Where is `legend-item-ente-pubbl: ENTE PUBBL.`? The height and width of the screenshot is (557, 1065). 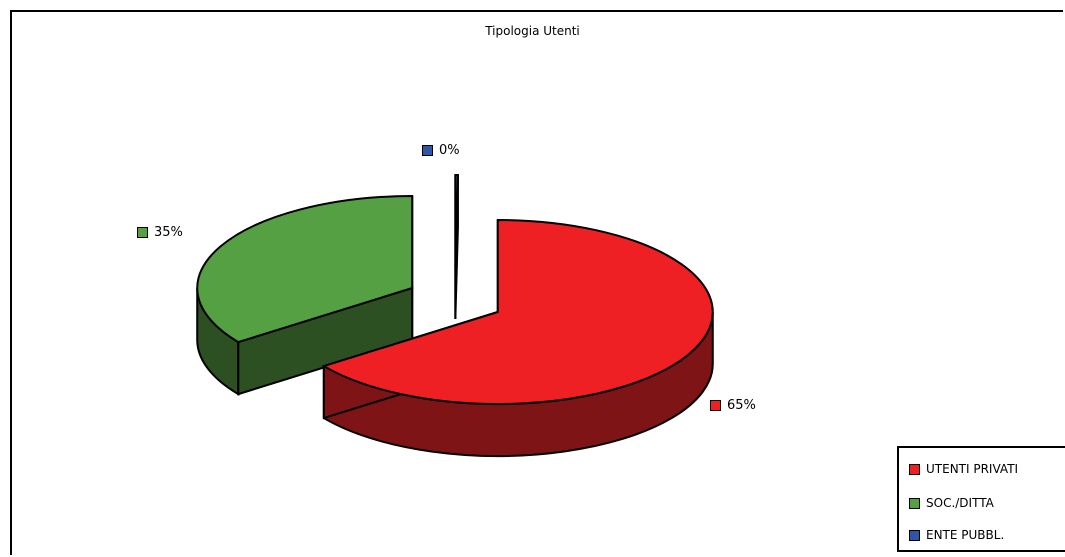
legend-item-ente-pubbl: ENTE PUBBL. is located at coordinates (956, 535).